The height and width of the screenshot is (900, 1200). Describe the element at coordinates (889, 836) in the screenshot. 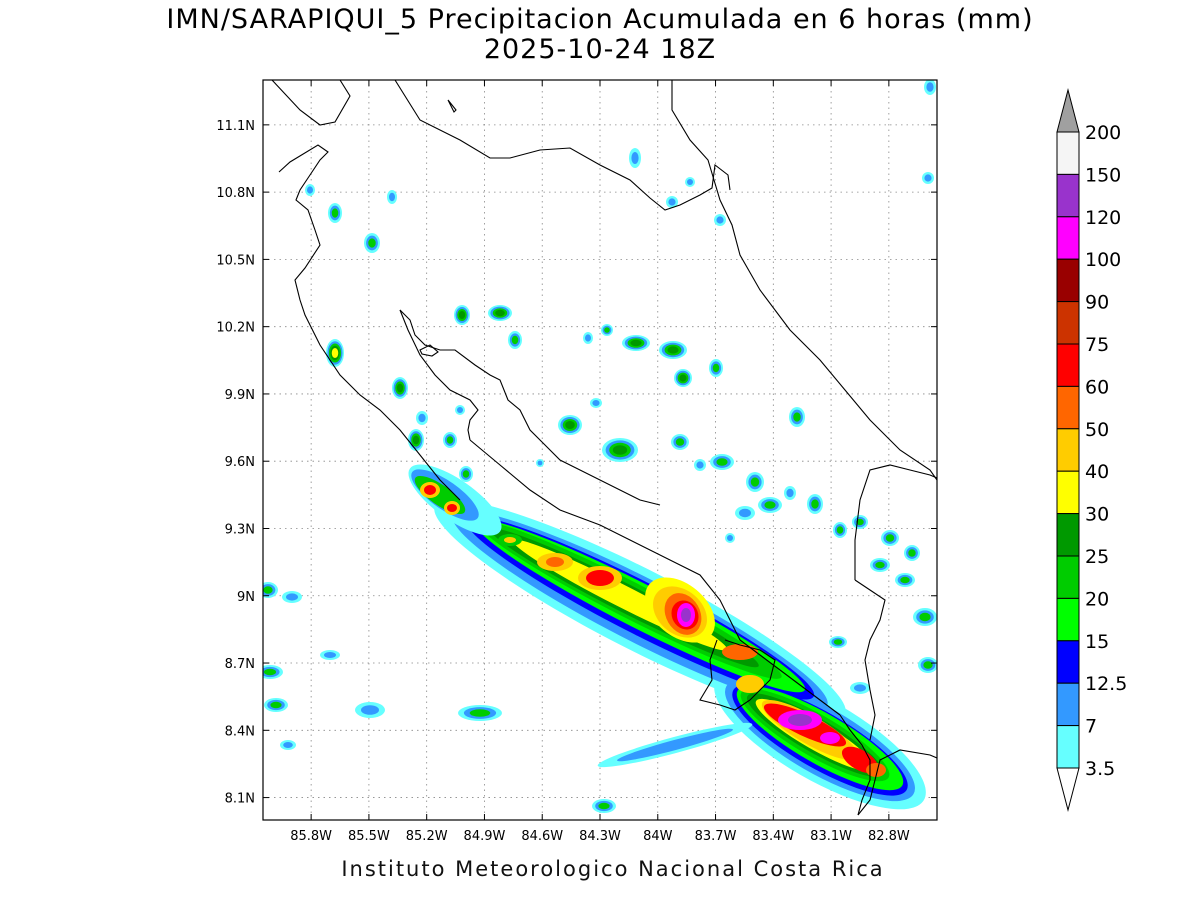

I see `lon-tick-label: 82.8W` at that location.